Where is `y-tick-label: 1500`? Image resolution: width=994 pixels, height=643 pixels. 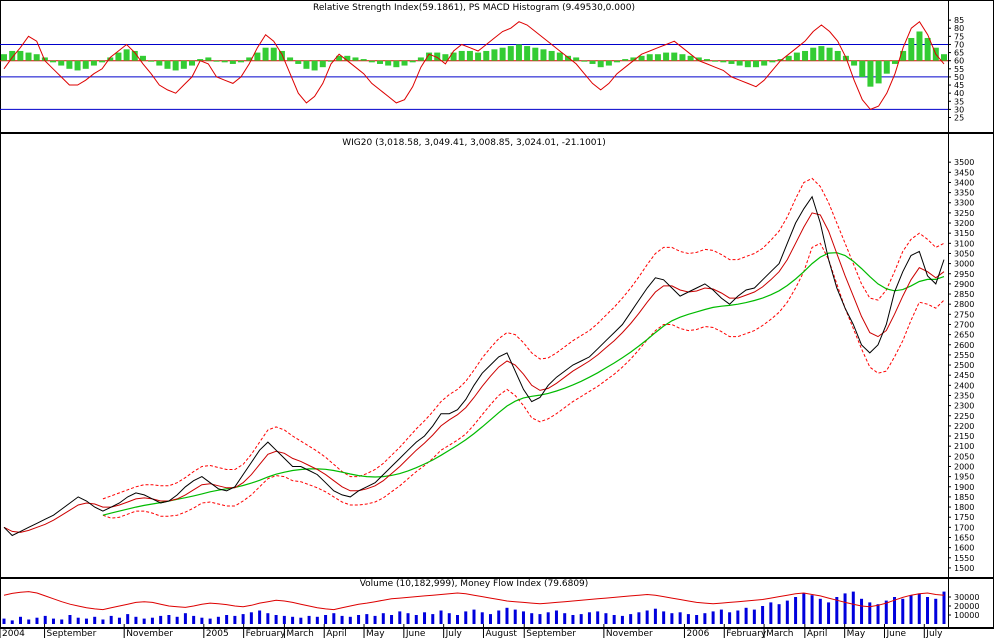
y-tick-label: 1500 is located at coordinates (964, 568).